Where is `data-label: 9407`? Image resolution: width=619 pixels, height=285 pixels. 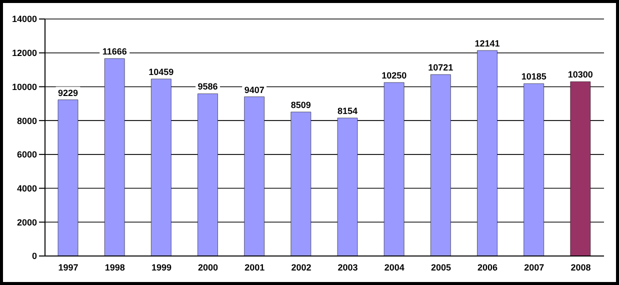 data-label: 9407 is located at coordinates (254, 89).